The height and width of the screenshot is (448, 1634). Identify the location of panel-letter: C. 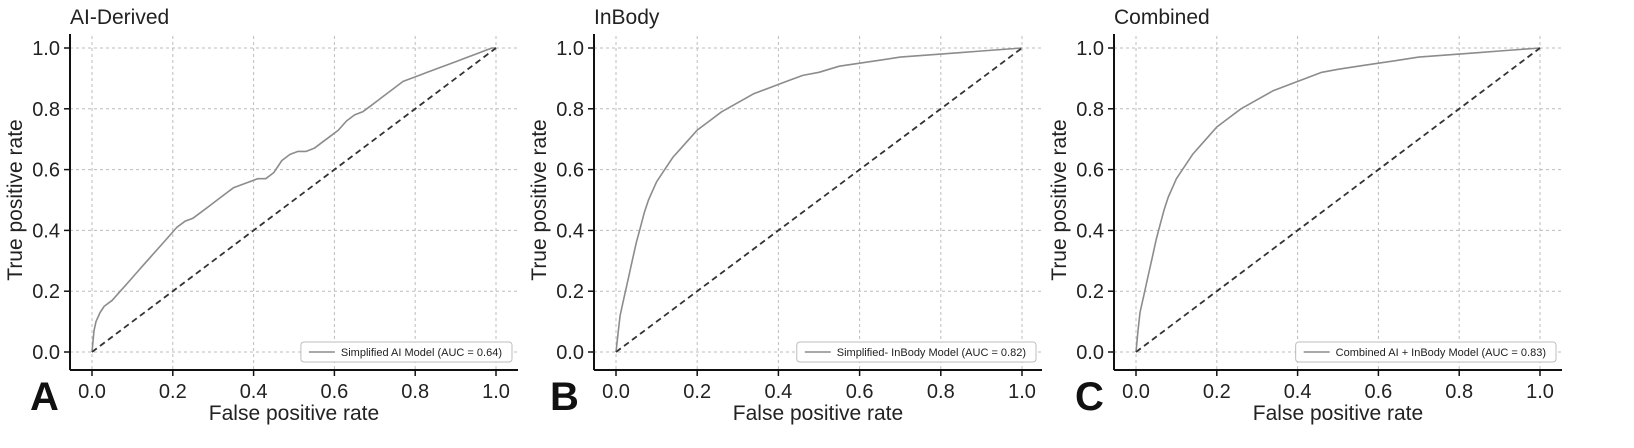
(1089, 397).